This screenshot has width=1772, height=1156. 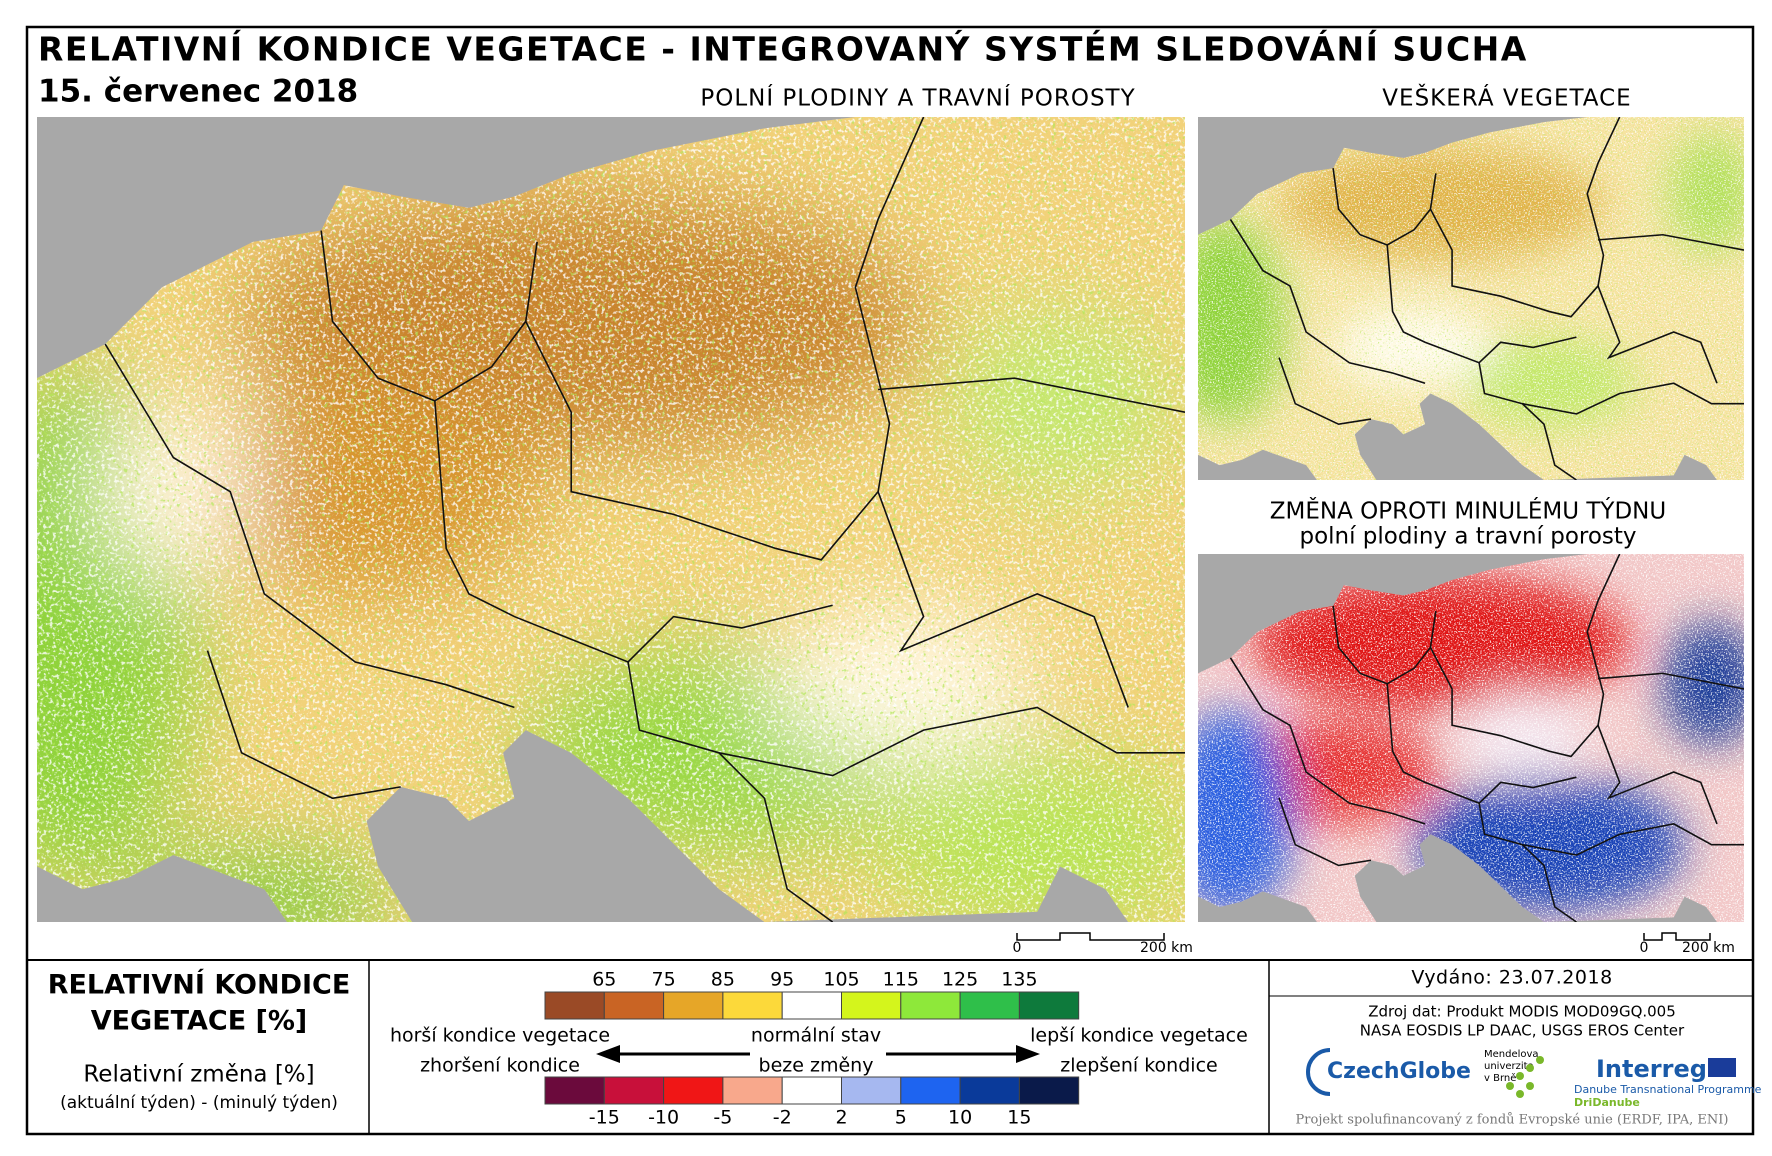 I want to click on legend-tick-label: -15, so click(x=604, y=1118).